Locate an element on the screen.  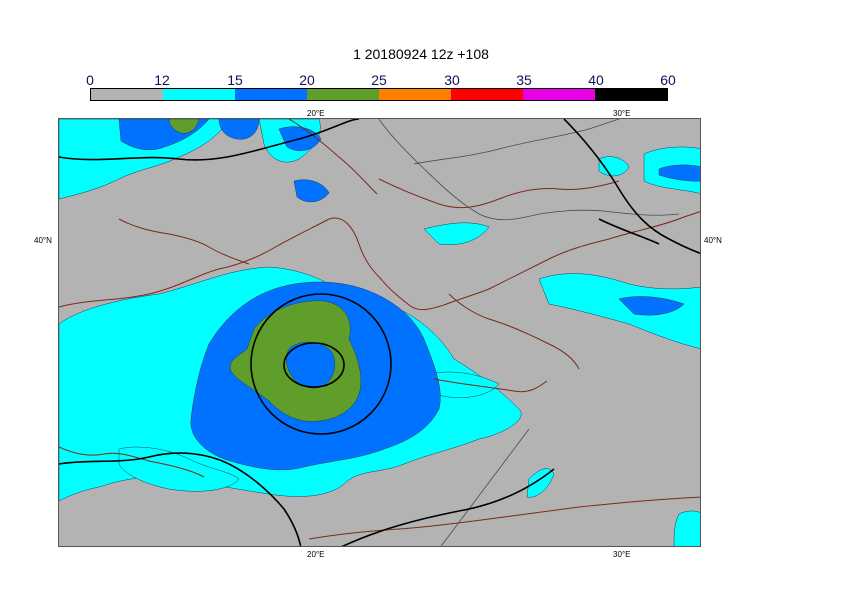
lon-label-top-30e: 30°E is located at coordinates (622, 113).